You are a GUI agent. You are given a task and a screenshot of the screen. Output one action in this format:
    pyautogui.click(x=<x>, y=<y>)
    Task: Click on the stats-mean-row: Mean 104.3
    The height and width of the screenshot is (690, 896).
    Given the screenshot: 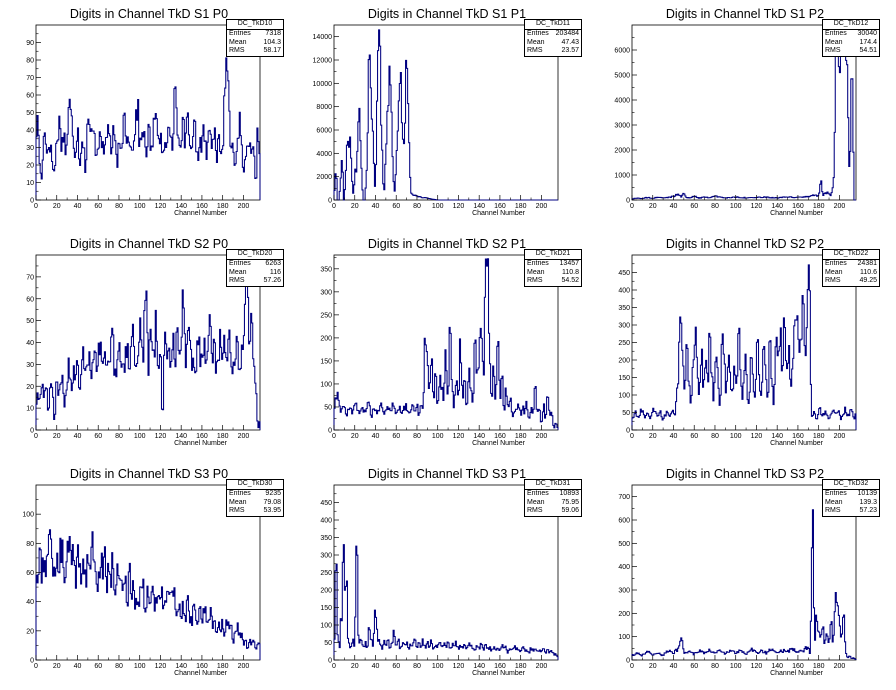 What is the action you would take?
    pyautogui.click(x=255, y=43)
    